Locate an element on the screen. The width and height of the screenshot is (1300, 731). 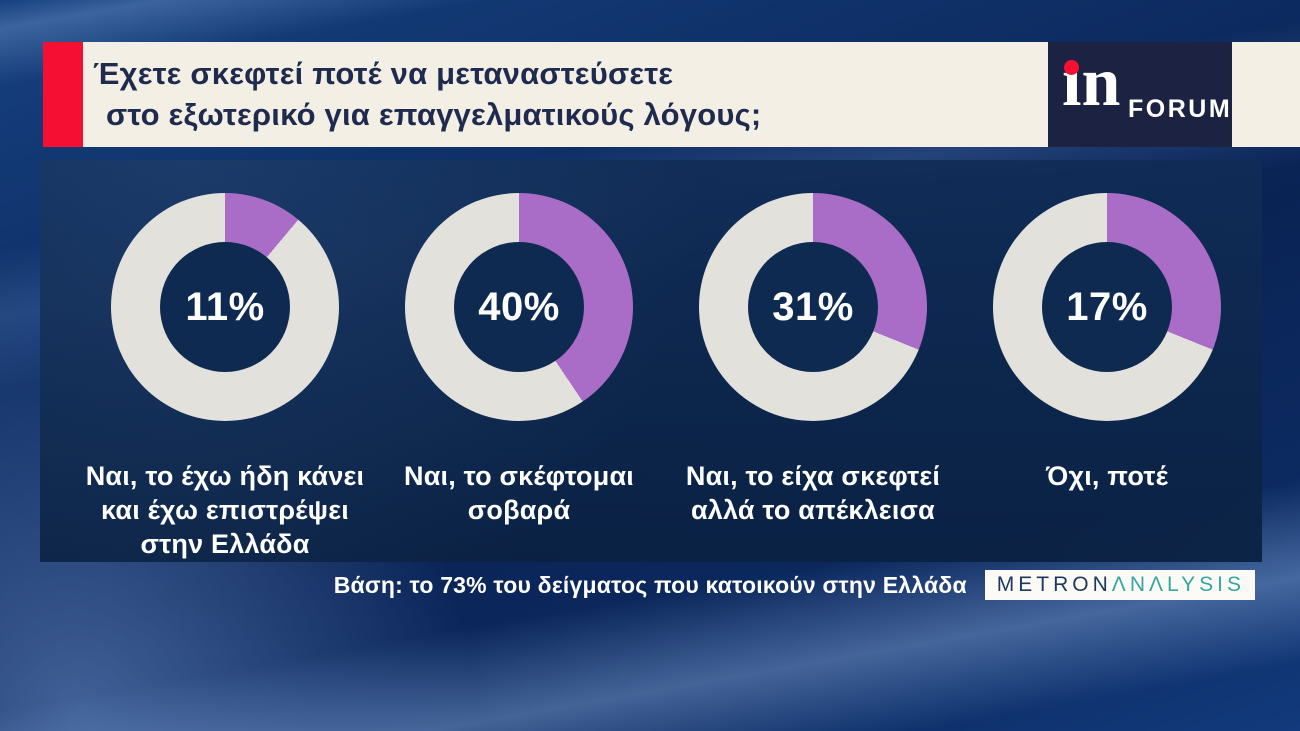
donut-chart-card: 17% Όχι, ποτέ is located at coordinates (1107, 377).